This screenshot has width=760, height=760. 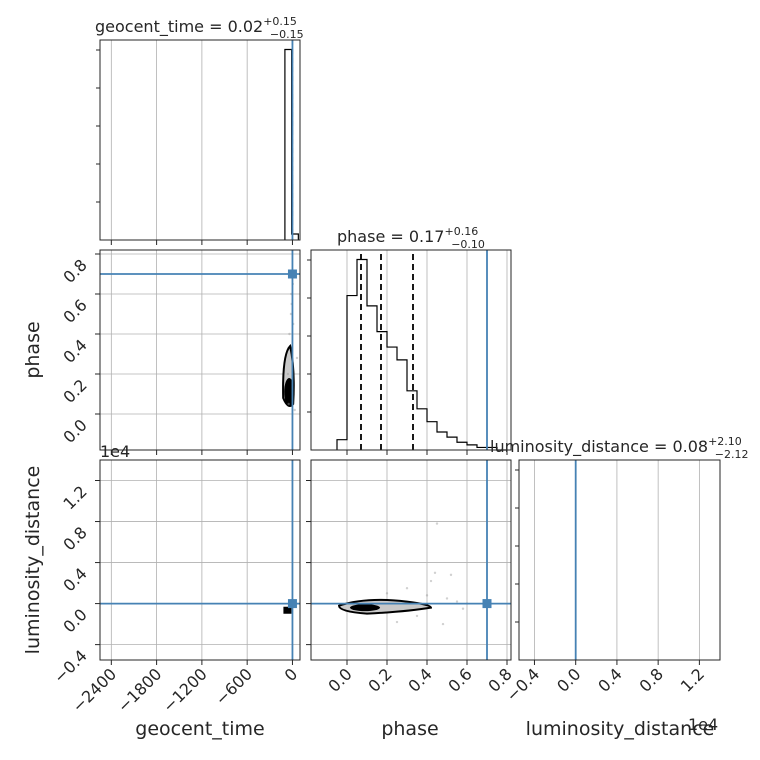 I want to click on xtick-label-phase-0p6: 0.6, so click(x=459, y=679).